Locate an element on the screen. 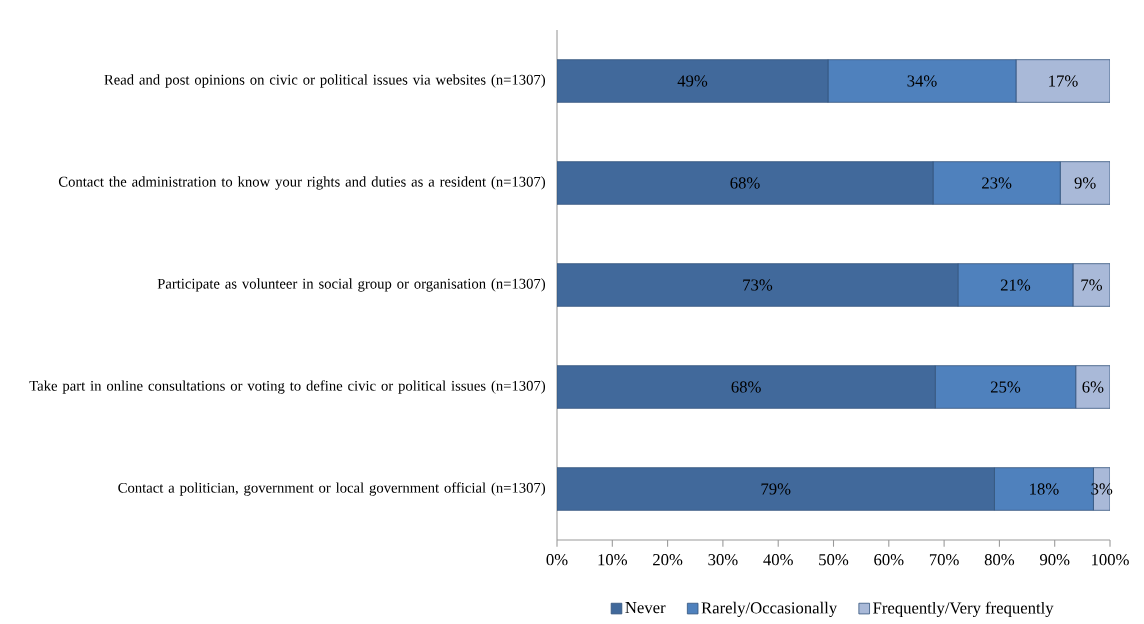 This screenshot has width=1144, height=624. data-label: 21% is located at coordinates (1015, 285).